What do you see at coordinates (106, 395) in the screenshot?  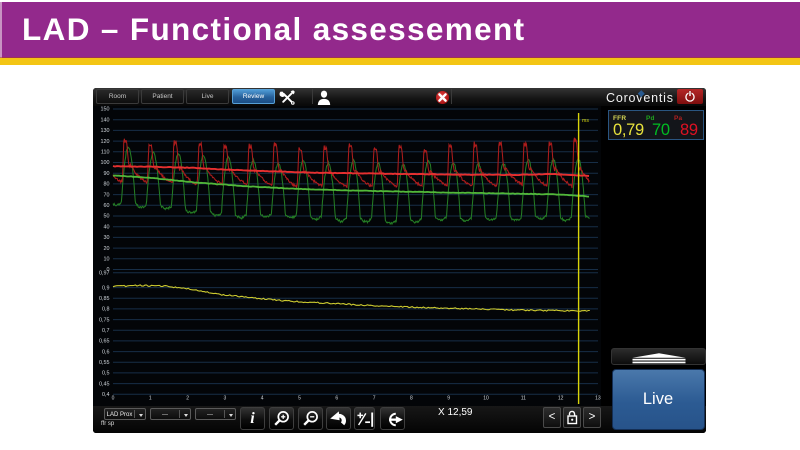 I see `svg-text: 0,4` at bounding box center [106, 395].